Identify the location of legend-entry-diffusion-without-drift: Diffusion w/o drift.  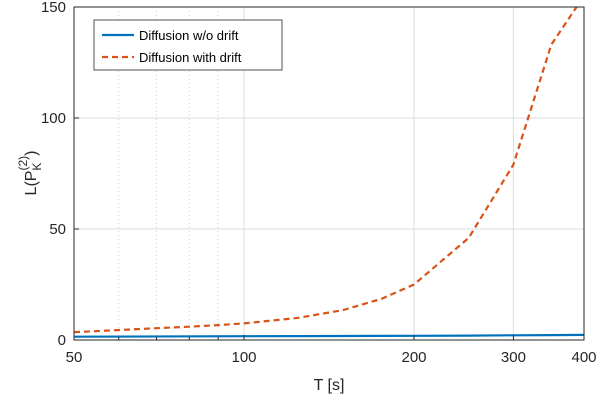
(189, 35).